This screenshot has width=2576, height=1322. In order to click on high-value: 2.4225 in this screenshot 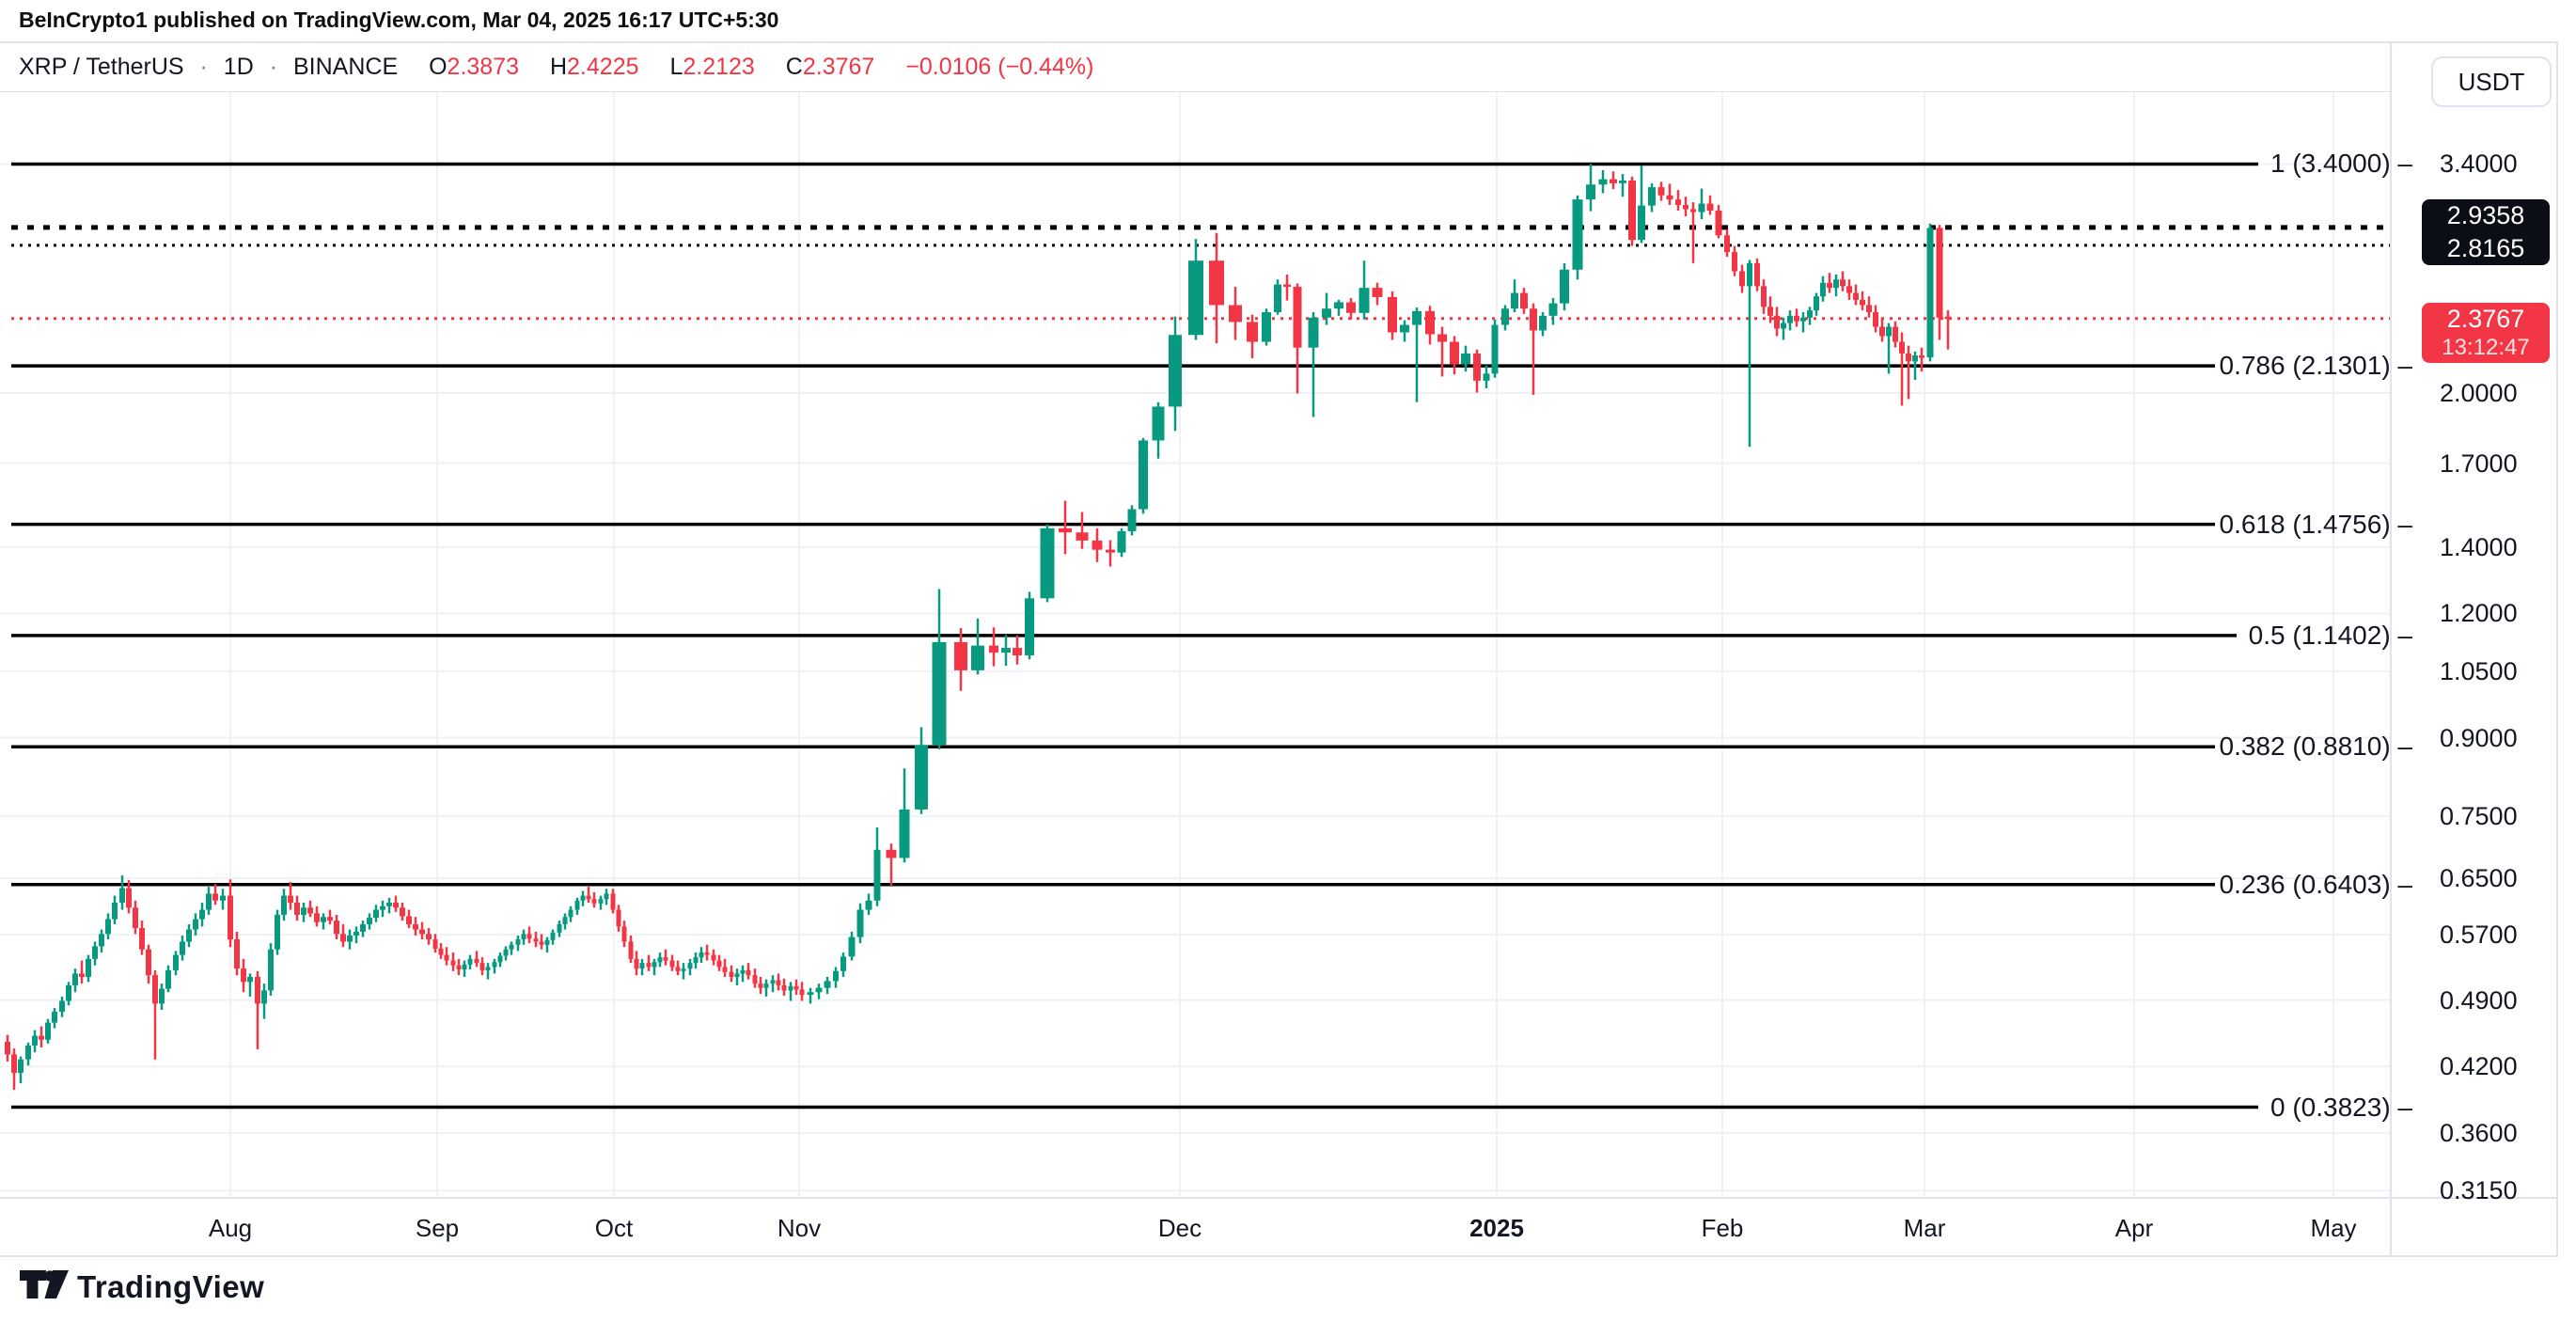, I will do `click(603, 66)`.